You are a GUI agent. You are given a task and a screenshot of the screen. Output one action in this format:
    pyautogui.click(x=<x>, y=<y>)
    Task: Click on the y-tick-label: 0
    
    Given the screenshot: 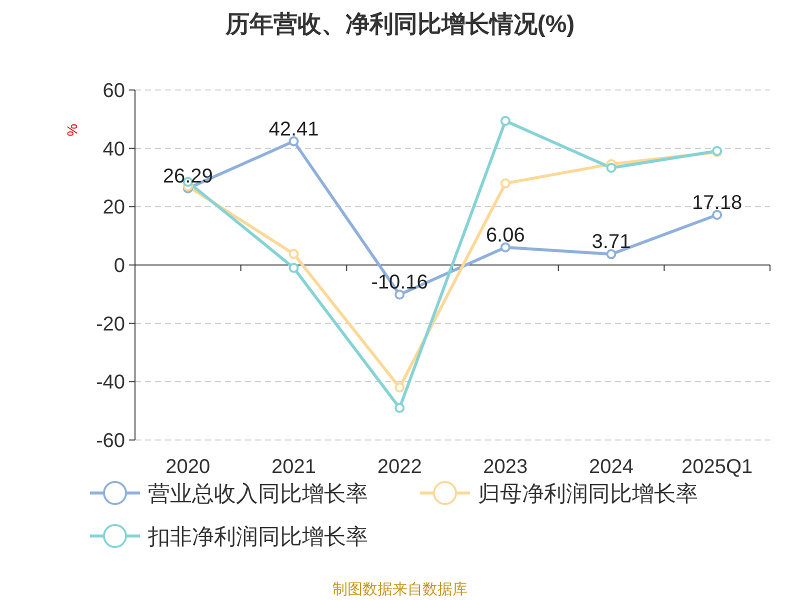 What is the action you would take?
    pyautogui.click(x=119, y=266)
    